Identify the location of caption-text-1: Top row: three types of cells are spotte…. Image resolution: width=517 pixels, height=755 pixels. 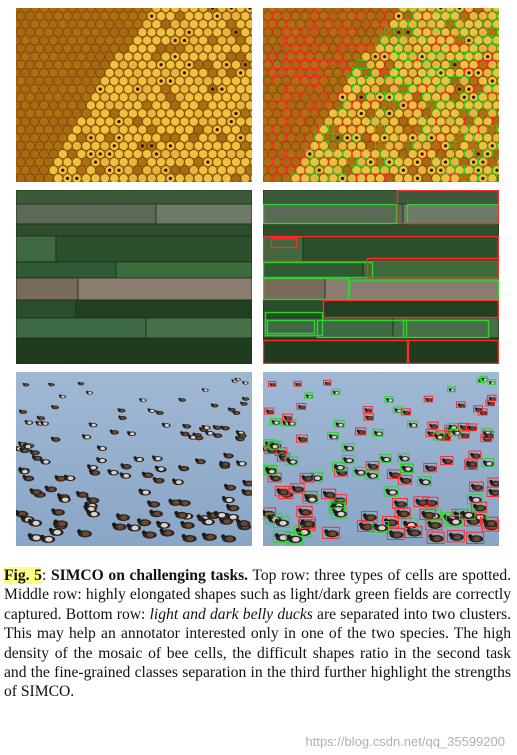
(258, 595).